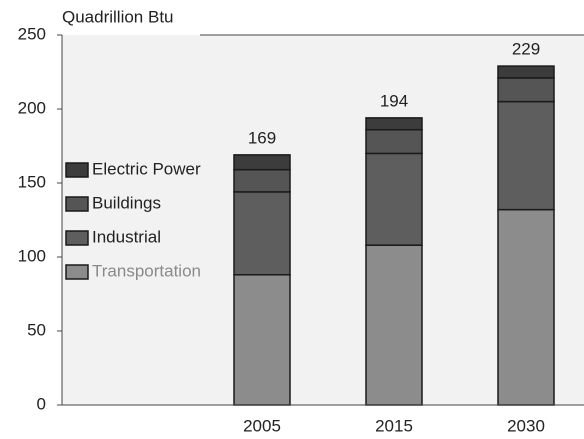 This screenshot has width=584, height=439. Describe the element at coordinates (126, 202) in the screenshot. I see `legend-label: Buildings` at that location.